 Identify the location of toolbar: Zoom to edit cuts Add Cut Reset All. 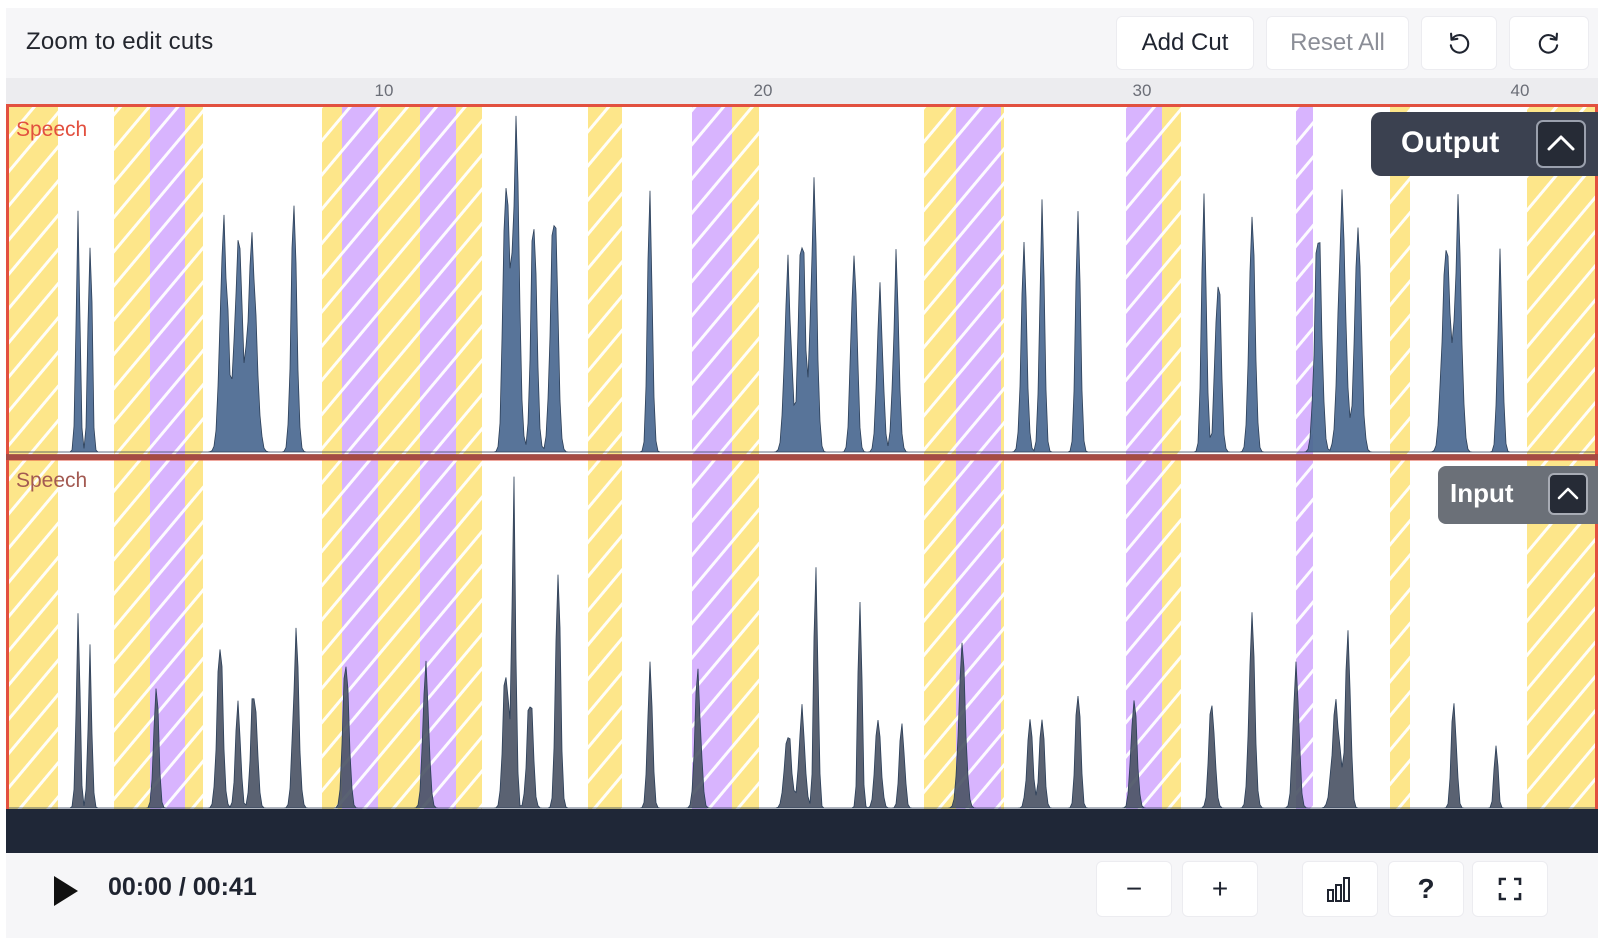
(802, 43).